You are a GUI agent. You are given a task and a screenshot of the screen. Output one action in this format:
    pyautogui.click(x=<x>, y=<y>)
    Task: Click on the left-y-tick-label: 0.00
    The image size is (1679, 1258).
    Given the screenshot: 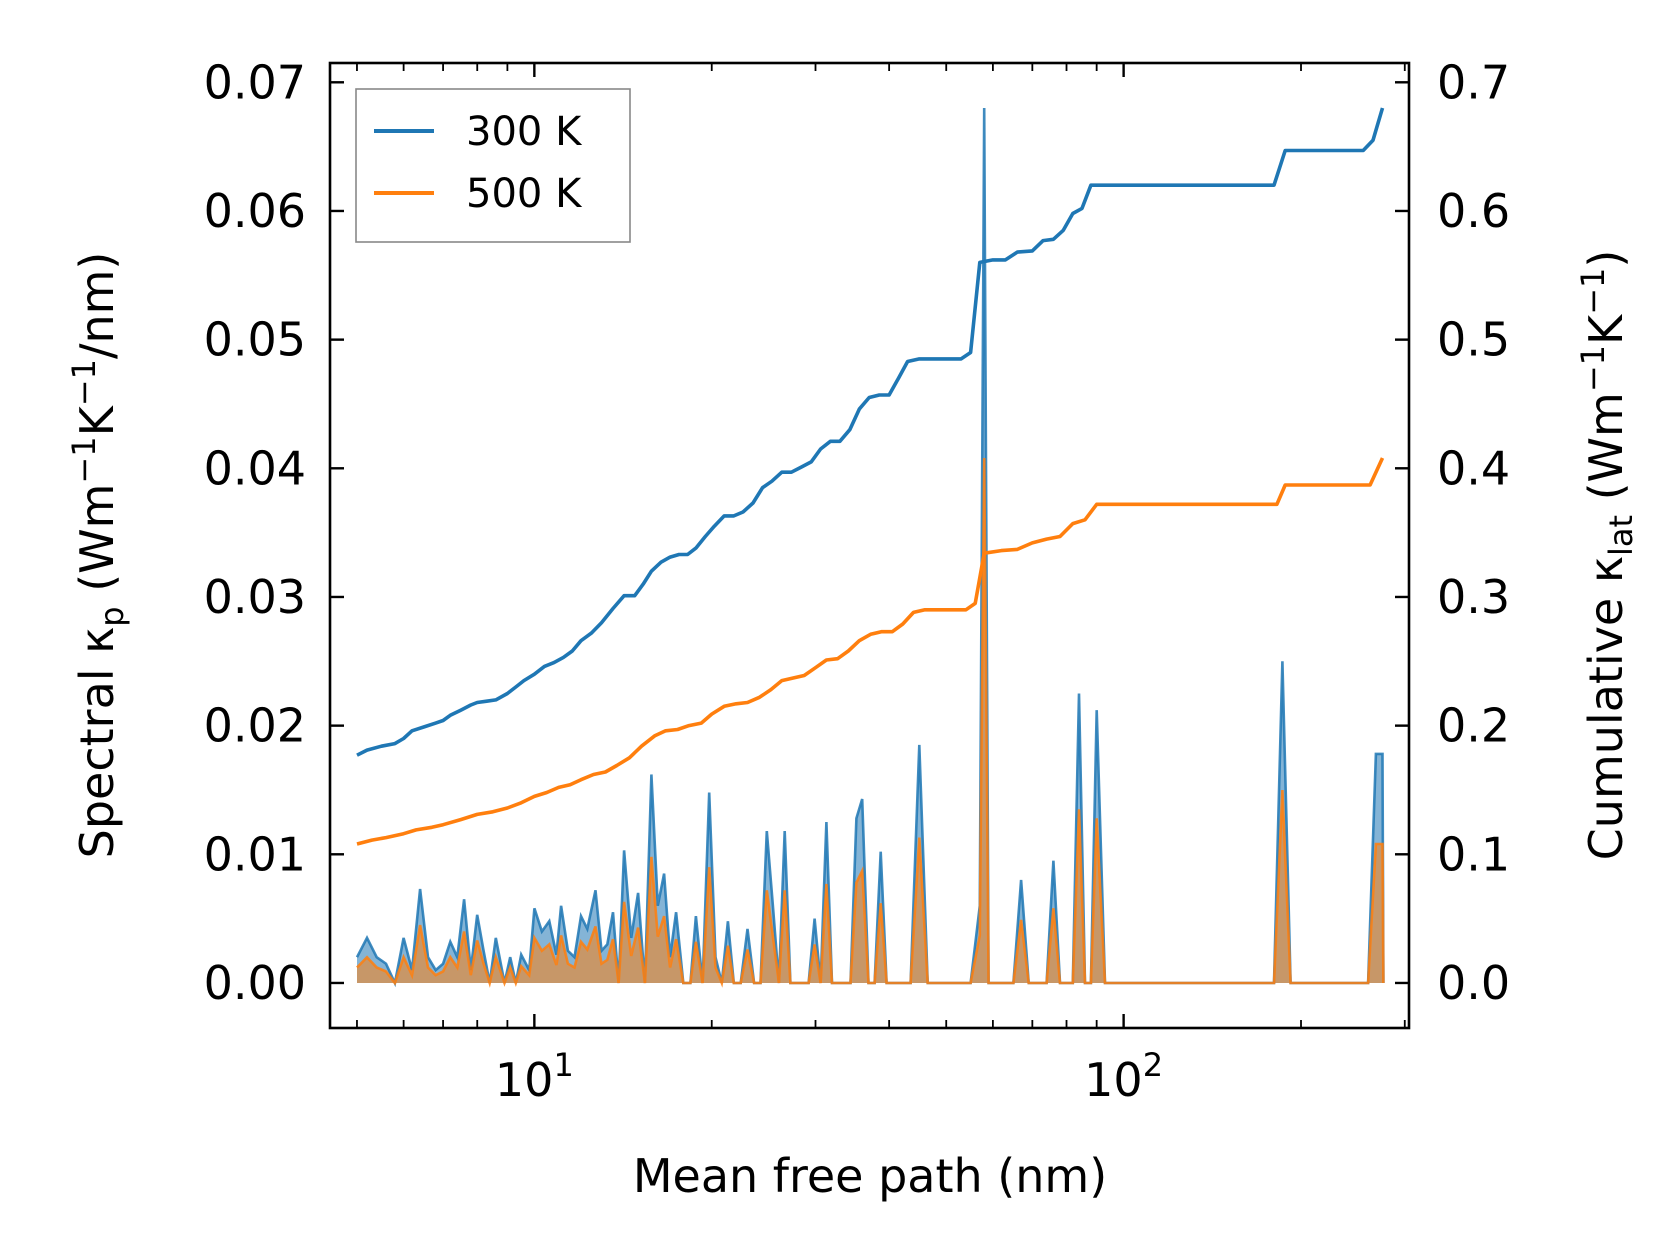 What is the action you would take?
    pyautogui.click(x=255, y=983)
    